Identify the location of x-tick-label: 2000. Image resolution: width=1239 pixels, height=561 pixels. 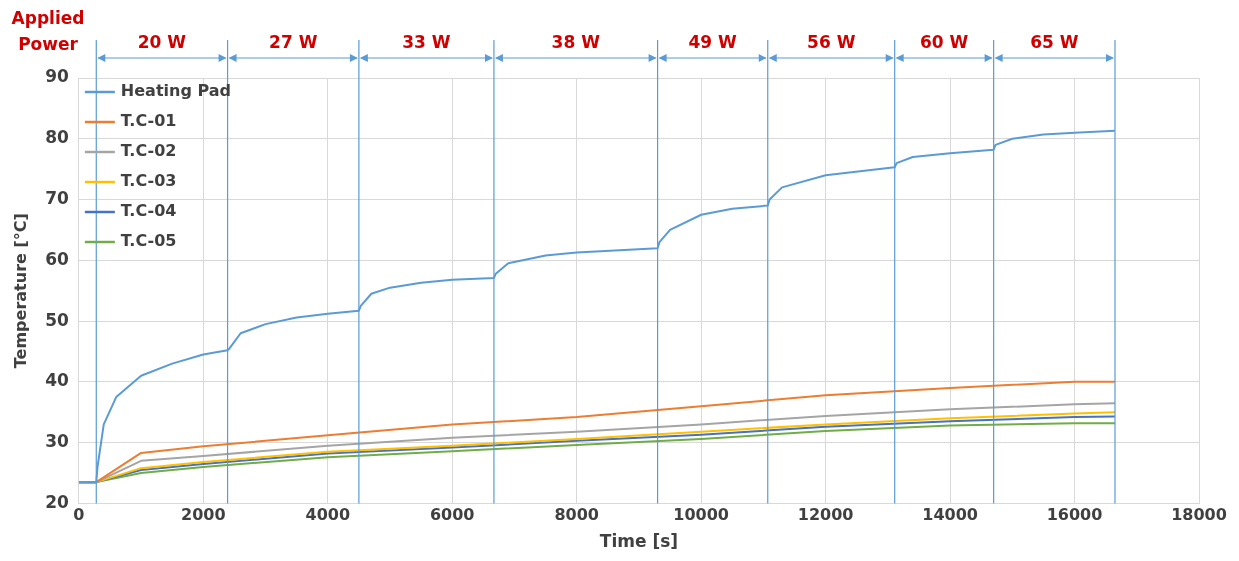
(203, 515).